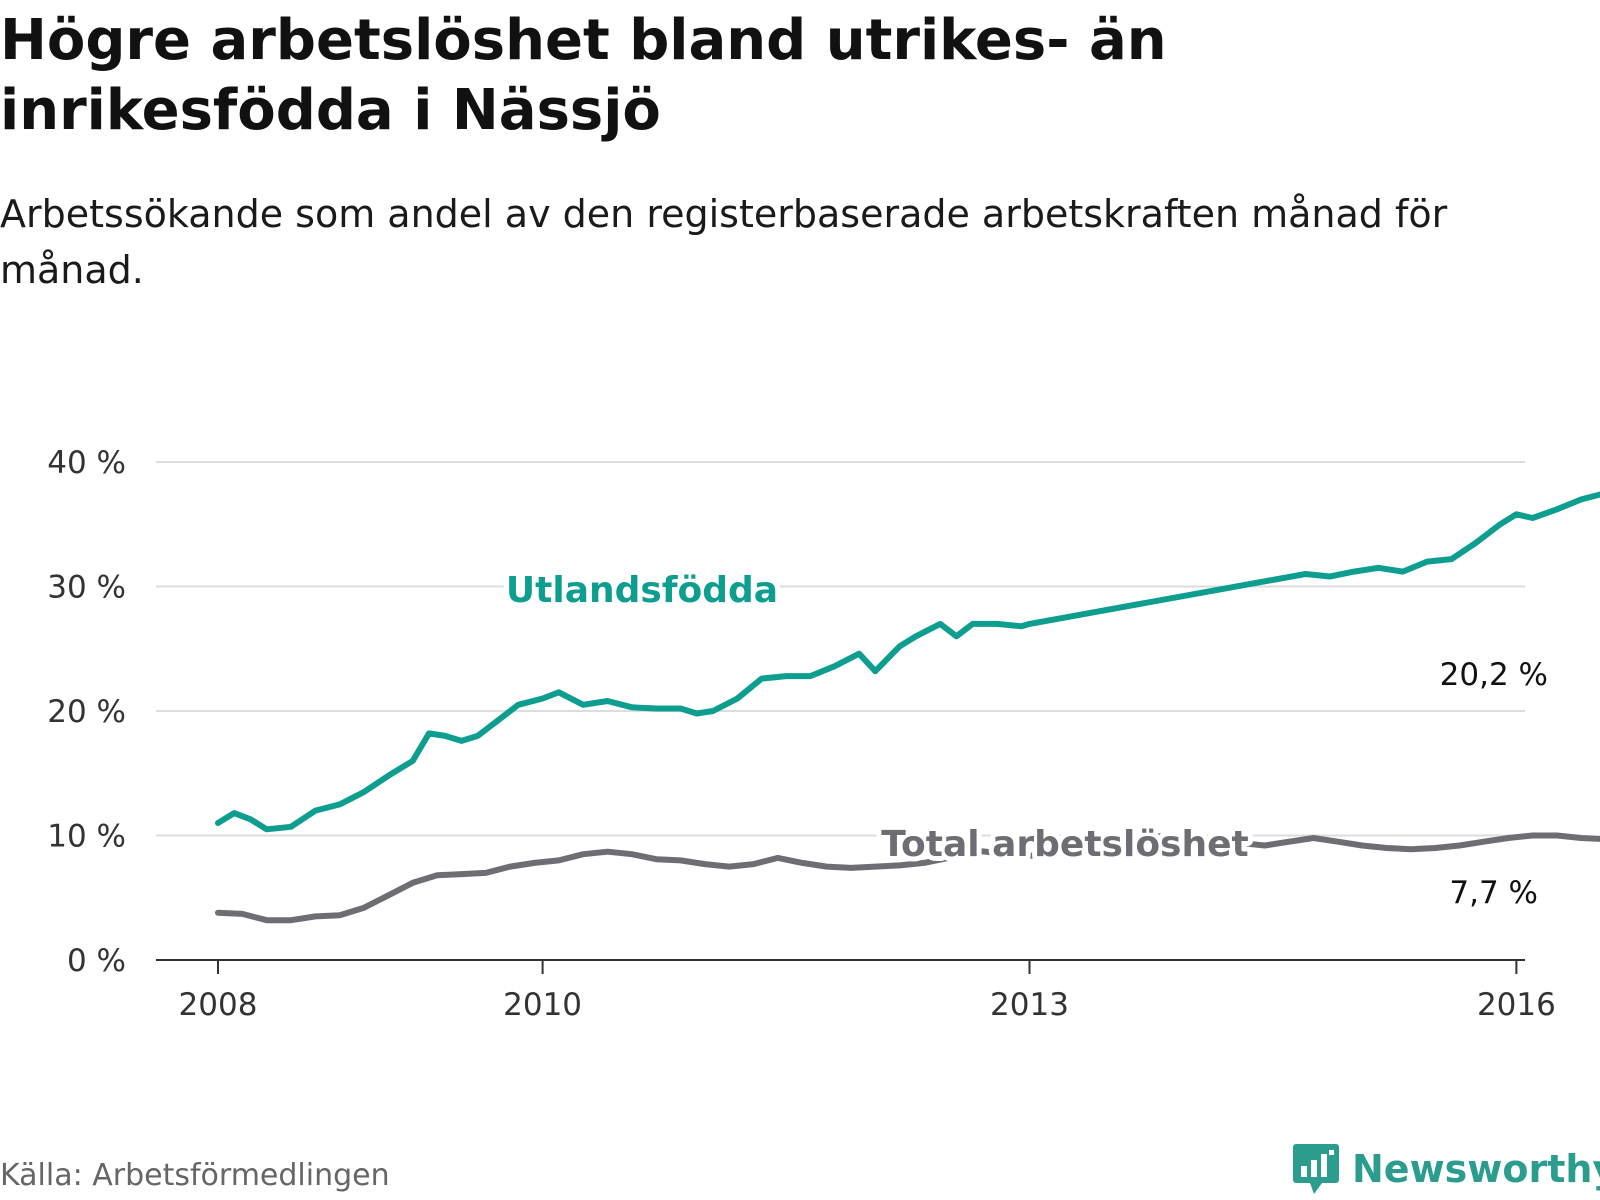 Image resolution: width=1600 pixels, height=1200 pixels. Describe the element at coordinates (1029, 1005) in the screenshot. I see `x-tick-label: 2013` at that location.